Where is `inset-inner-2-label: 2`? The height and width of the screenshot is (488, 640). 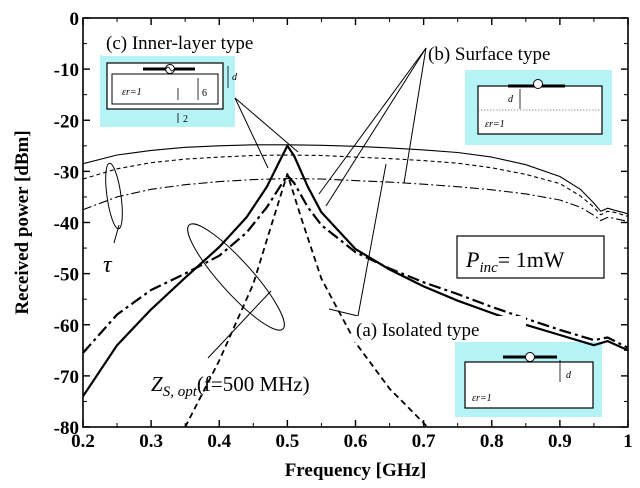
inset-inner-2-label: 2 is located at coordinates (185, 119).